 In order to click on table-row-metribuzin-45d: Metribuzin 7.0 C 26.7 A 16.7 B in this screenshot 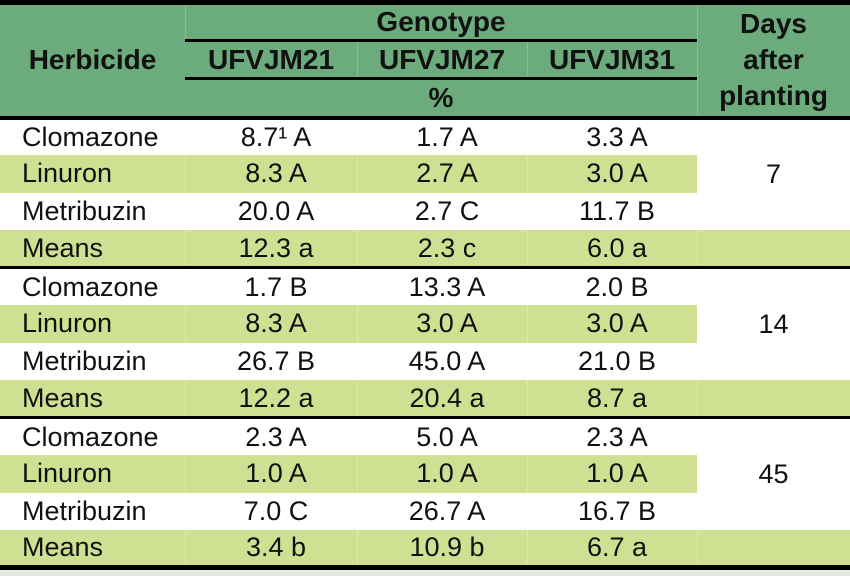, I will do `click(425, 512)`.